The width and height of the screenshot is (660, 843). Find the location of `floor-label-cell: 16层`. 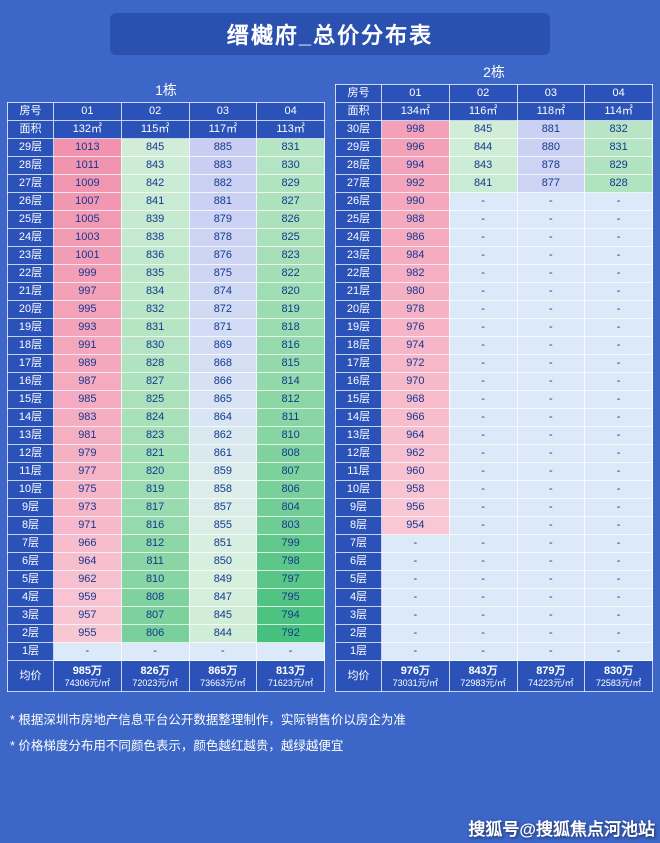

floor-label-cell: 16层 is located at coordinates (30, 381).